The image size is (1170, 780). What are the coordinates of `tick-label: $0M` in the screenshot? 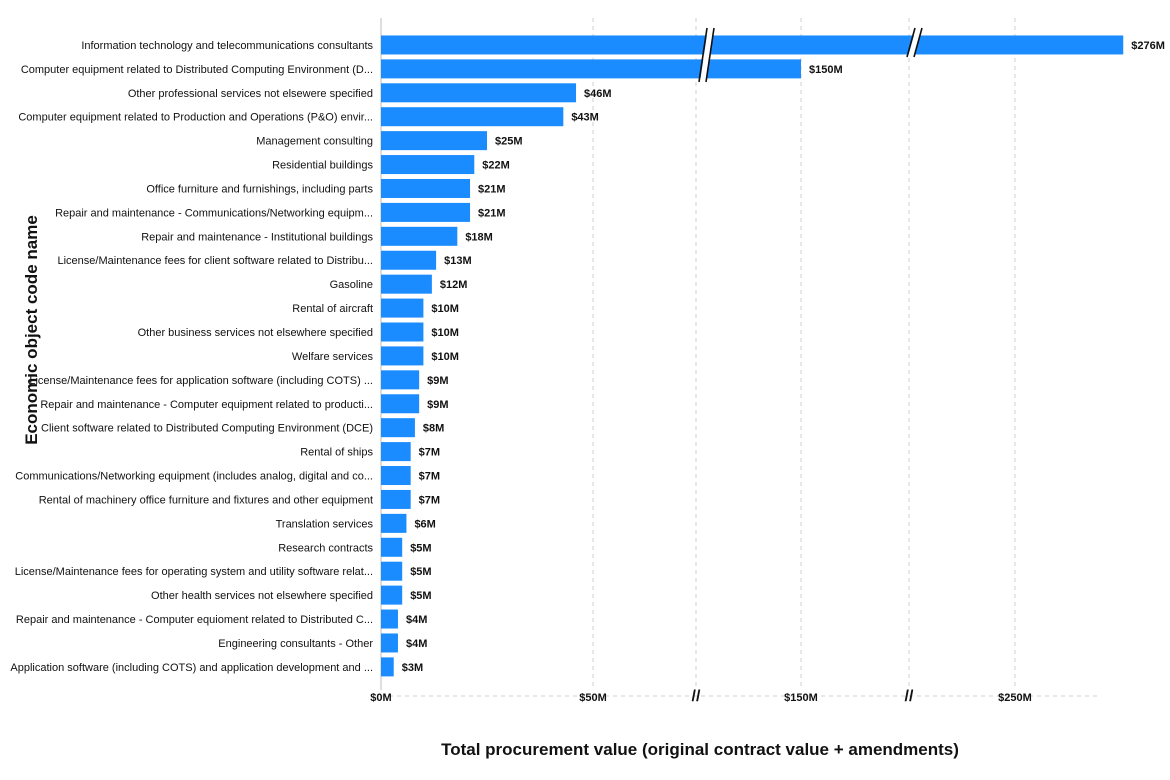 It's located at (380, 698).